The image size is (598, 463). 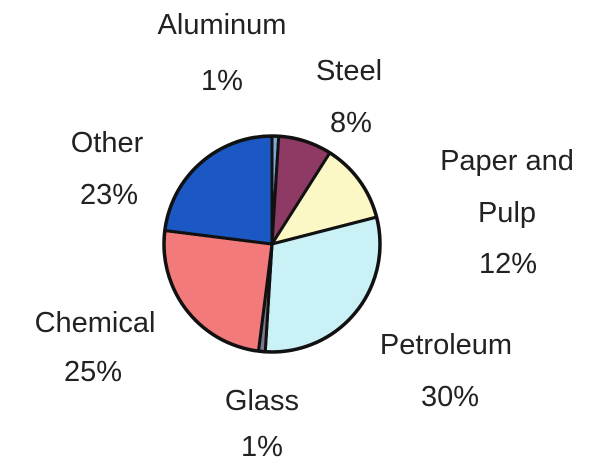 I want to click on pct-chemical: 25%, so click(x=93, y=372).